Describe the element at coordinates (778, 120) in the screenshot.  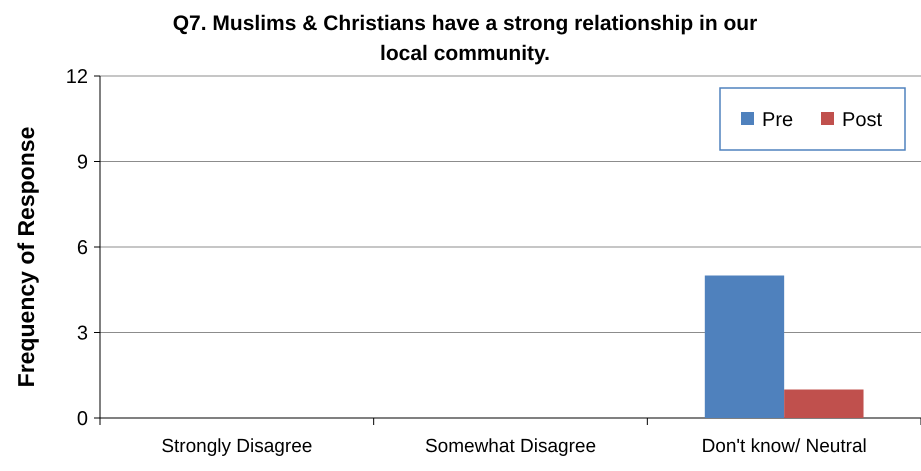
I see `legend-label: Pre` at that location.